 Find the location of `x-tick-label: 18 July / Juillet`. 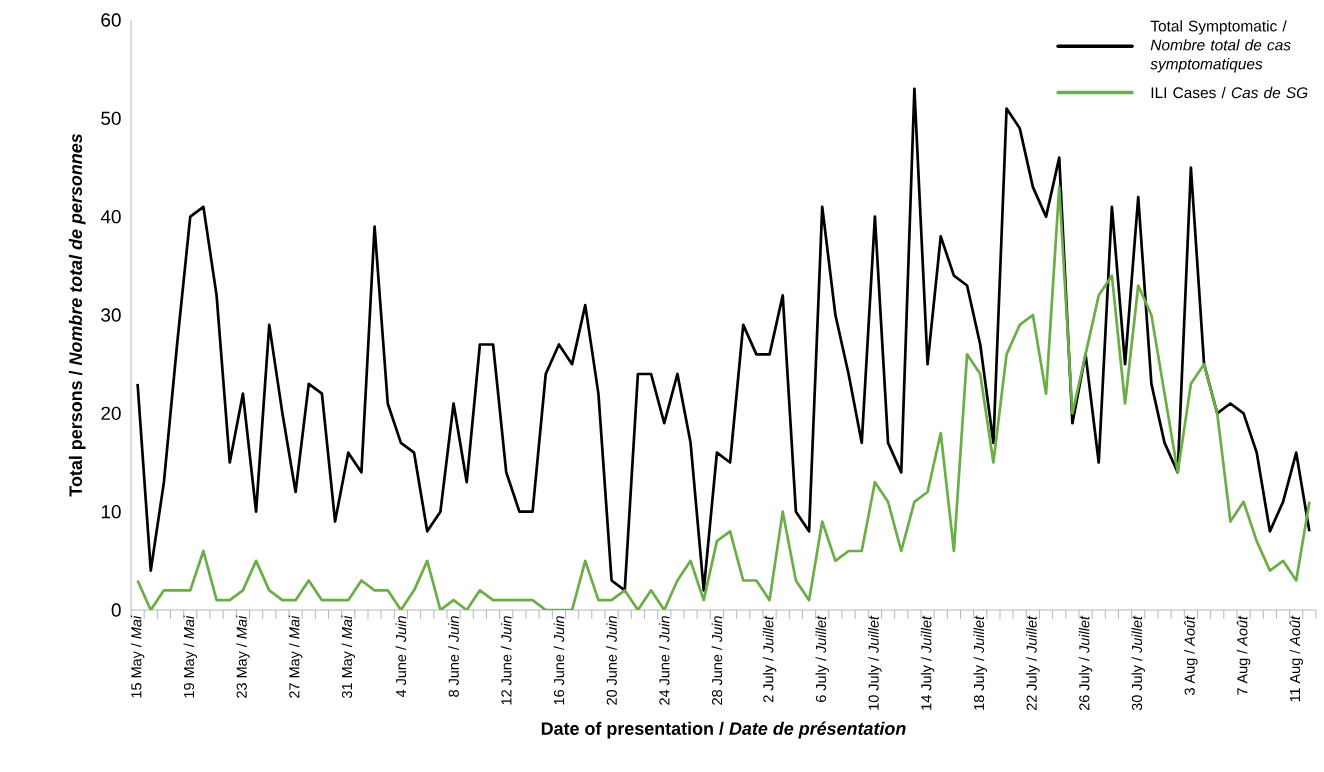

x-tick-label: 18 July / Juillet is located at coordinates (980, 662).